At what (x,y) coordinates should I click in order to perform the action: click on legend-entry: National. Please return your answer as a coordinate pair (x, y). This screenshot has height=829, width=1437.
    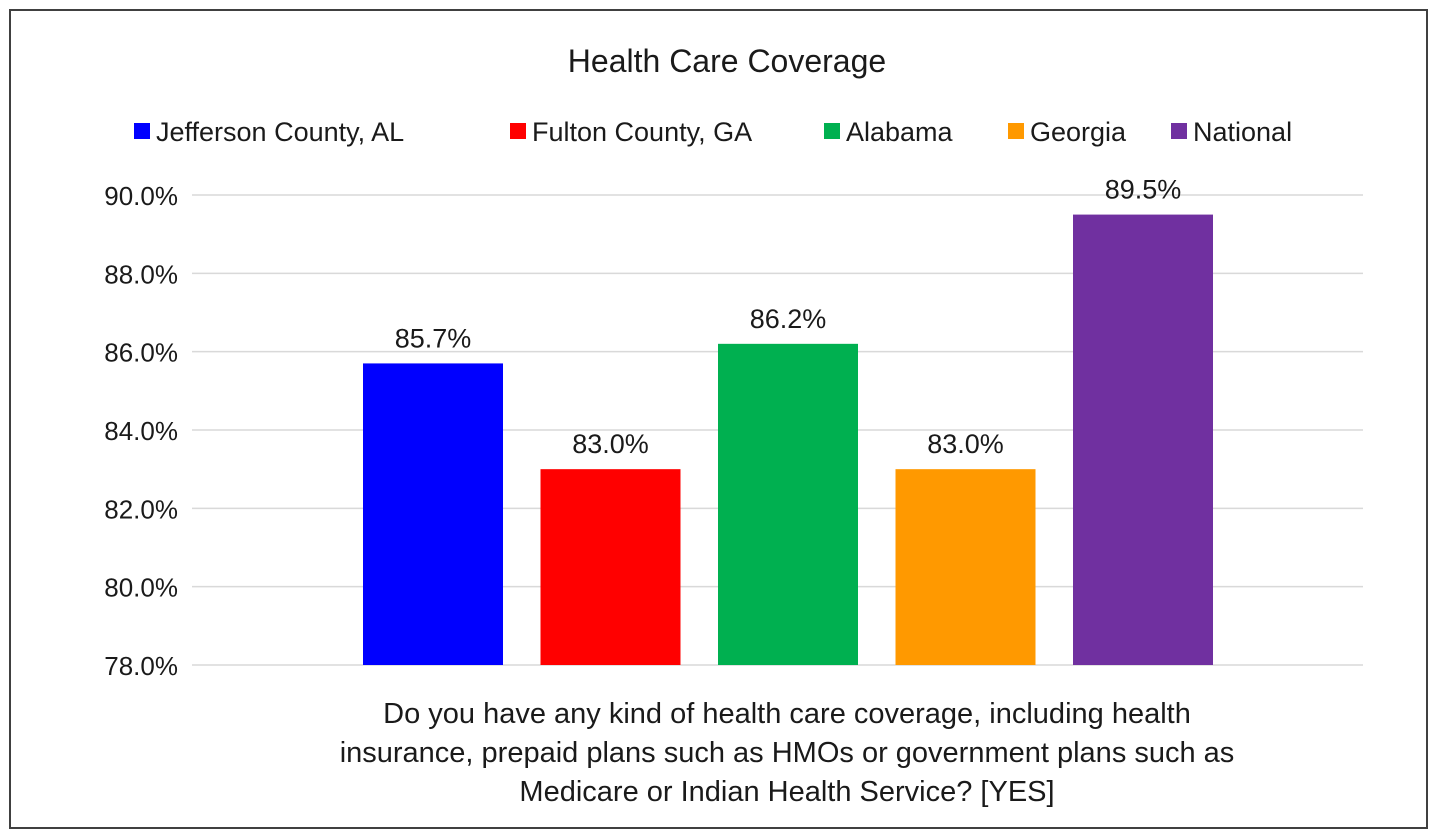
    Looking at the image, I should click on (1231, 132).